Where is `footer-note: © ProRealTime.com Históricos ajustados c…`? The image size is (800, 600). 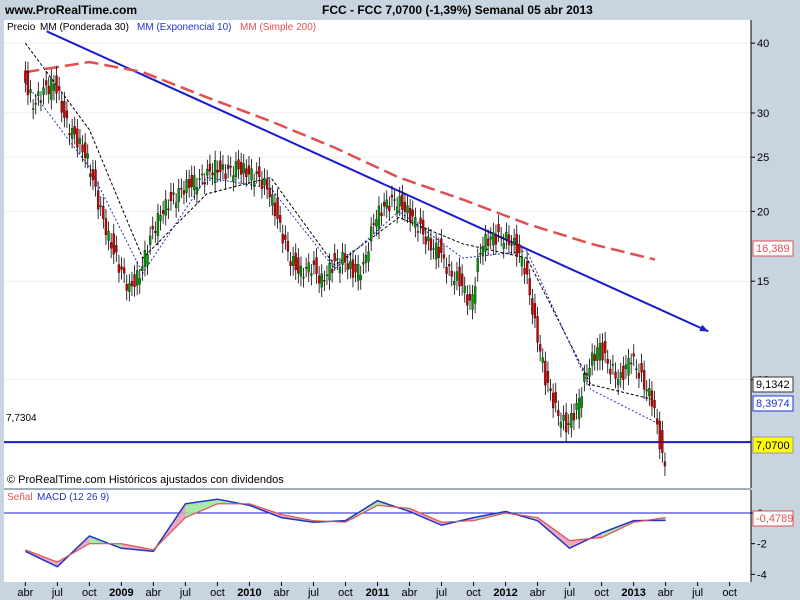
footer-note: © ProRealTime.com Históricos ajustados c… is located at coordinates (145, 480).